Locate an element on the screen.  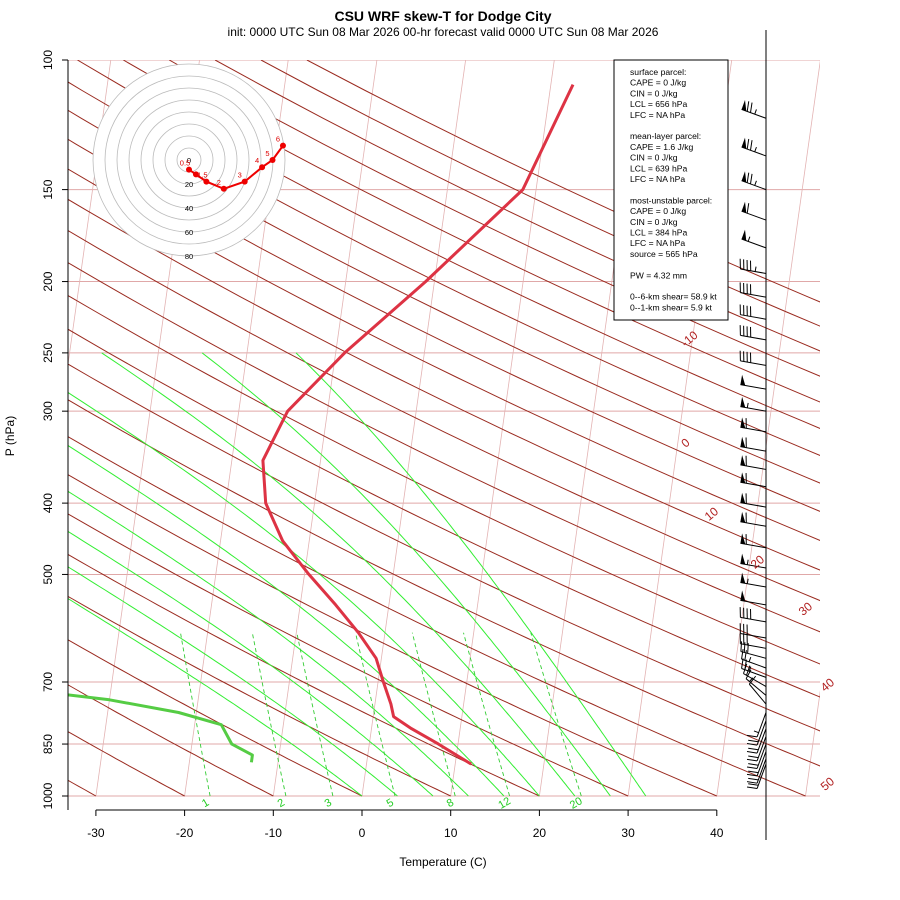
info-line: source = 565 hPa is located at coordinates (664, 254).